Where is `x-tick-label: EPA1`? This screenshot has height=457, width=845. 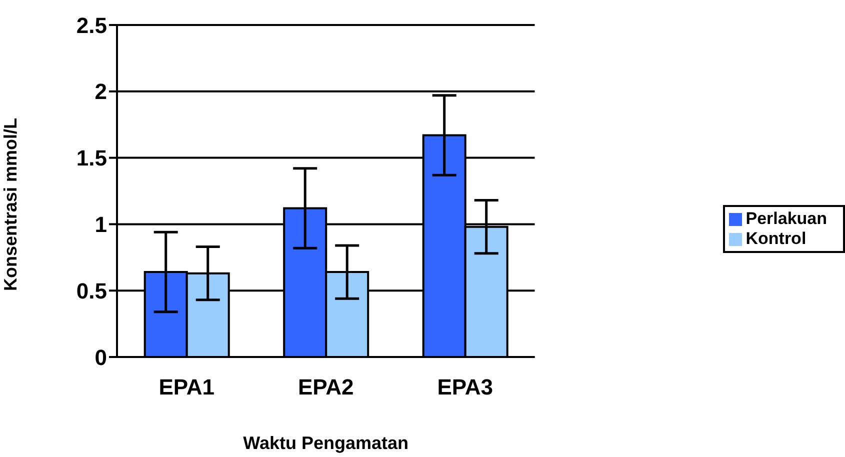
x-tick-label: EPA1 is located at coordinates (186, 387).